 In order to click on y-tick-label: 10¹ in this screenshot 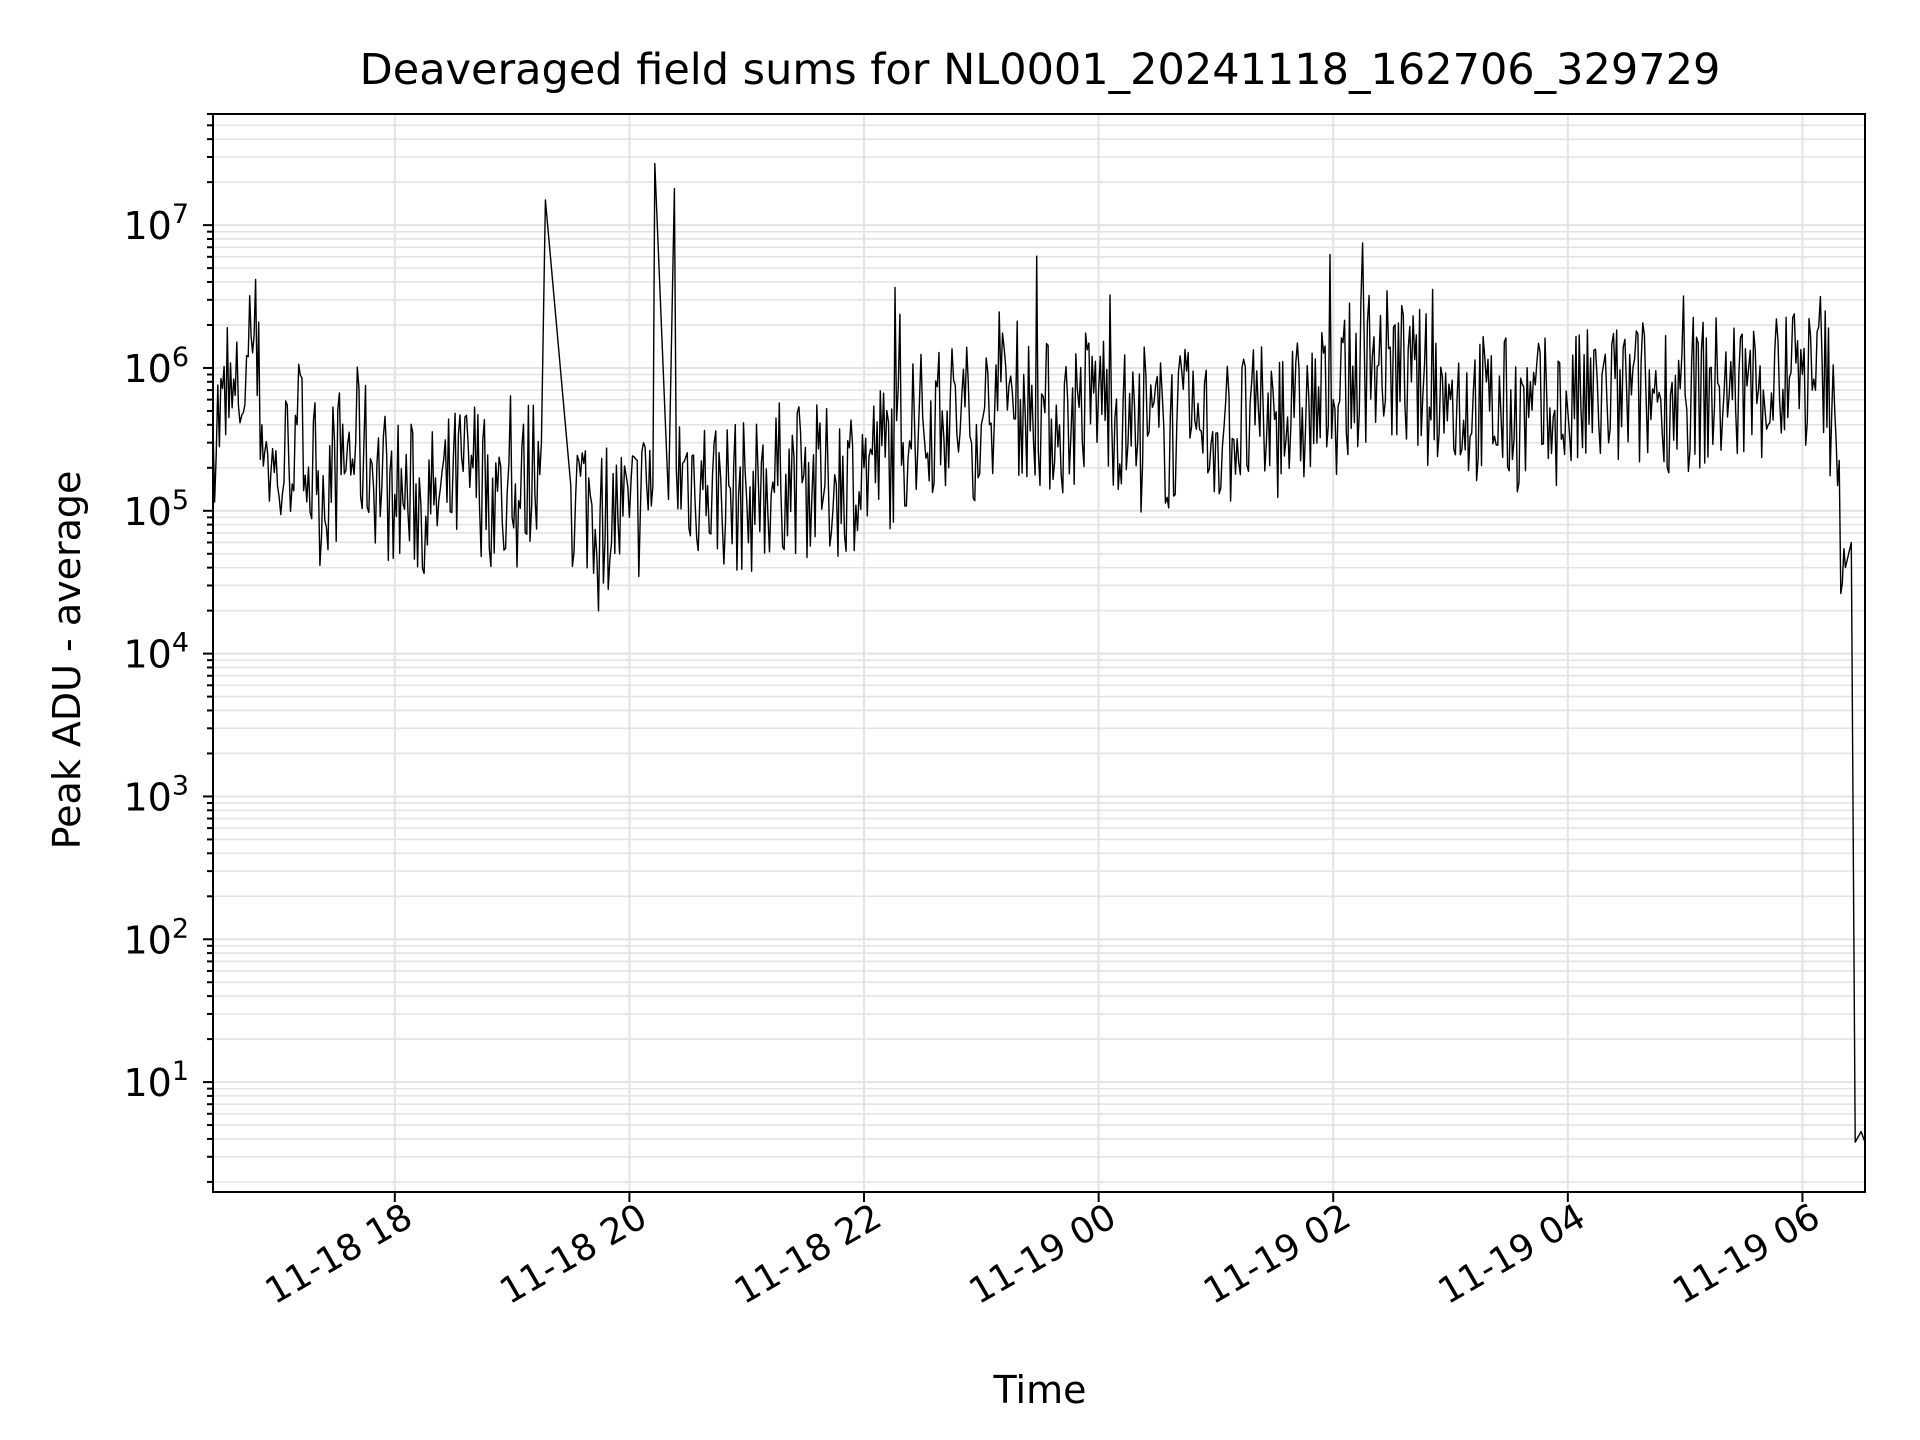, I will do `click(156, 1080)`.